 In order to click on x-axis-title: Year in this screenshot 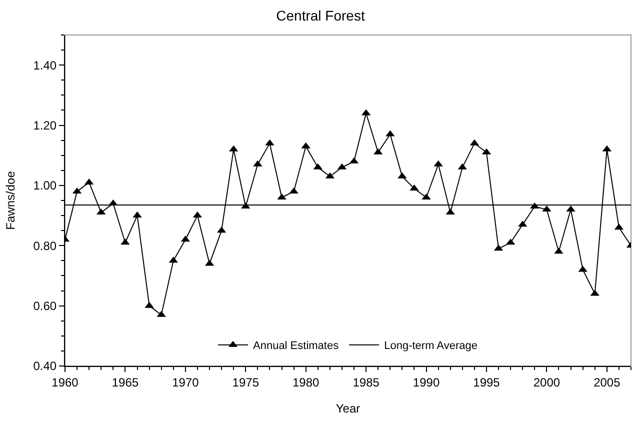, I will do `click(348, 408)`.